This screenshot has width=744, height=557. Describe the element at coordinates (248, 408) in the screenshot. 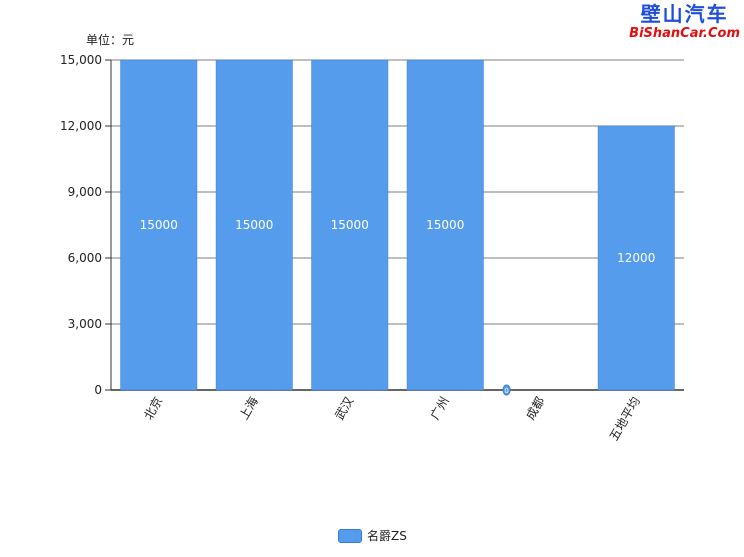

I see `x-tick-label: 上海` at that location.